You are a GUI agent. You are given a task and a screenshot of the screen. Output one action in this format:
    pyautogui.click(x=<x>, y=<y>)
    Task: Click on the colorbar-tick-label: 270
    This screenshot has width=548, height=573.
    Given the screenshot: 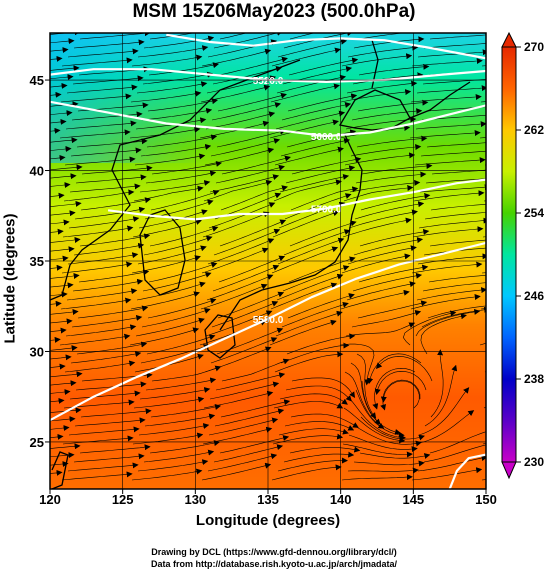 What is the action you would take?
    pyautogui.click(x=534, y=47)
    